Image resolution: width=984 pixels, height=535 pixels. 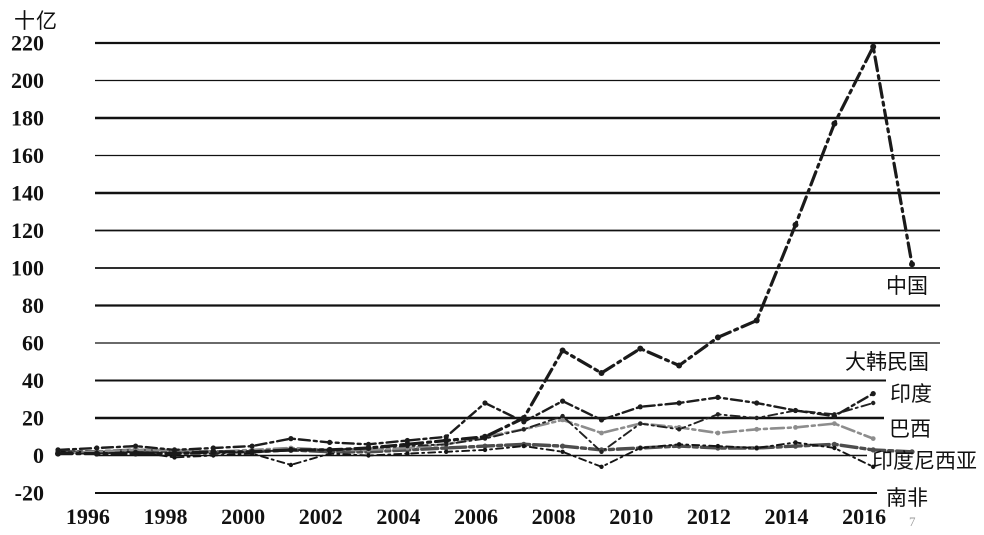 I want to click on series-line-大韩民国, so click(x=465, y=422).